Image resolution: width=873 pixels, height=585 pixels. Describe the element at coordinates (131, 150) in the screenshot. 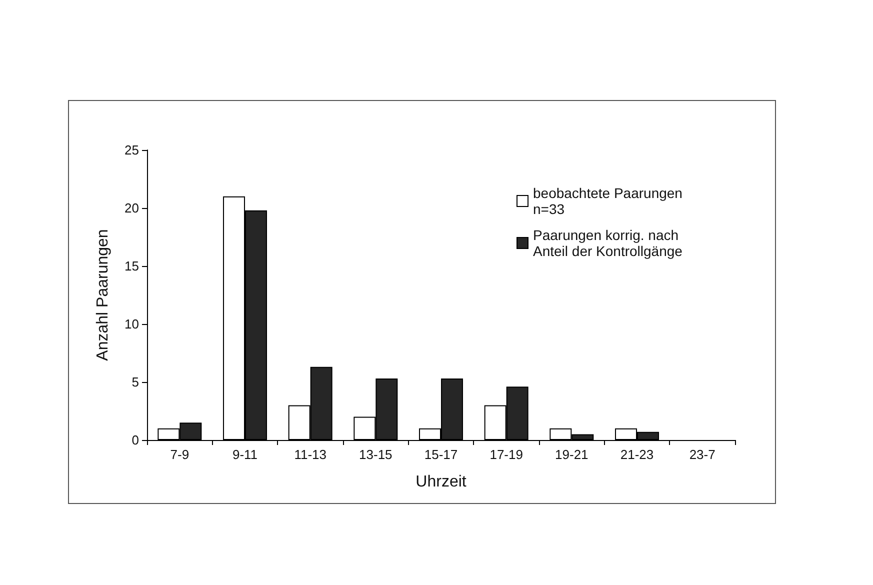

I see `y-tick-label: 25` at that location.